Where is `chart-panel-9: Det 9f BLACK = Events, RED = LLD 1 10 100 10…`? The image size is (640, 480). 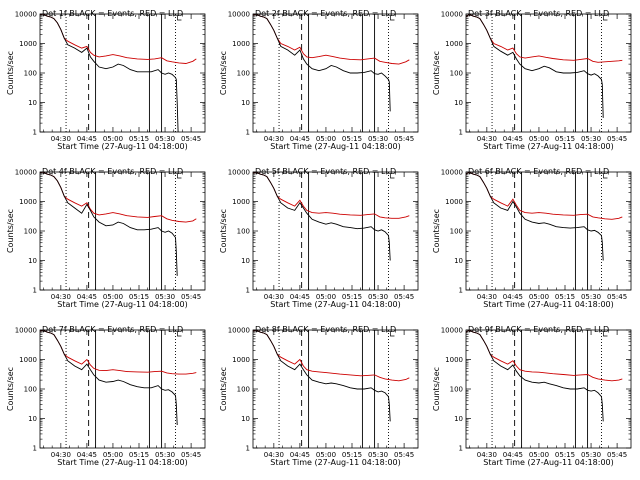
chart-panel-9: Det 9f BLACK = Events, RED = LLD 1 10 100 10… is located at coordinates (532, 396).